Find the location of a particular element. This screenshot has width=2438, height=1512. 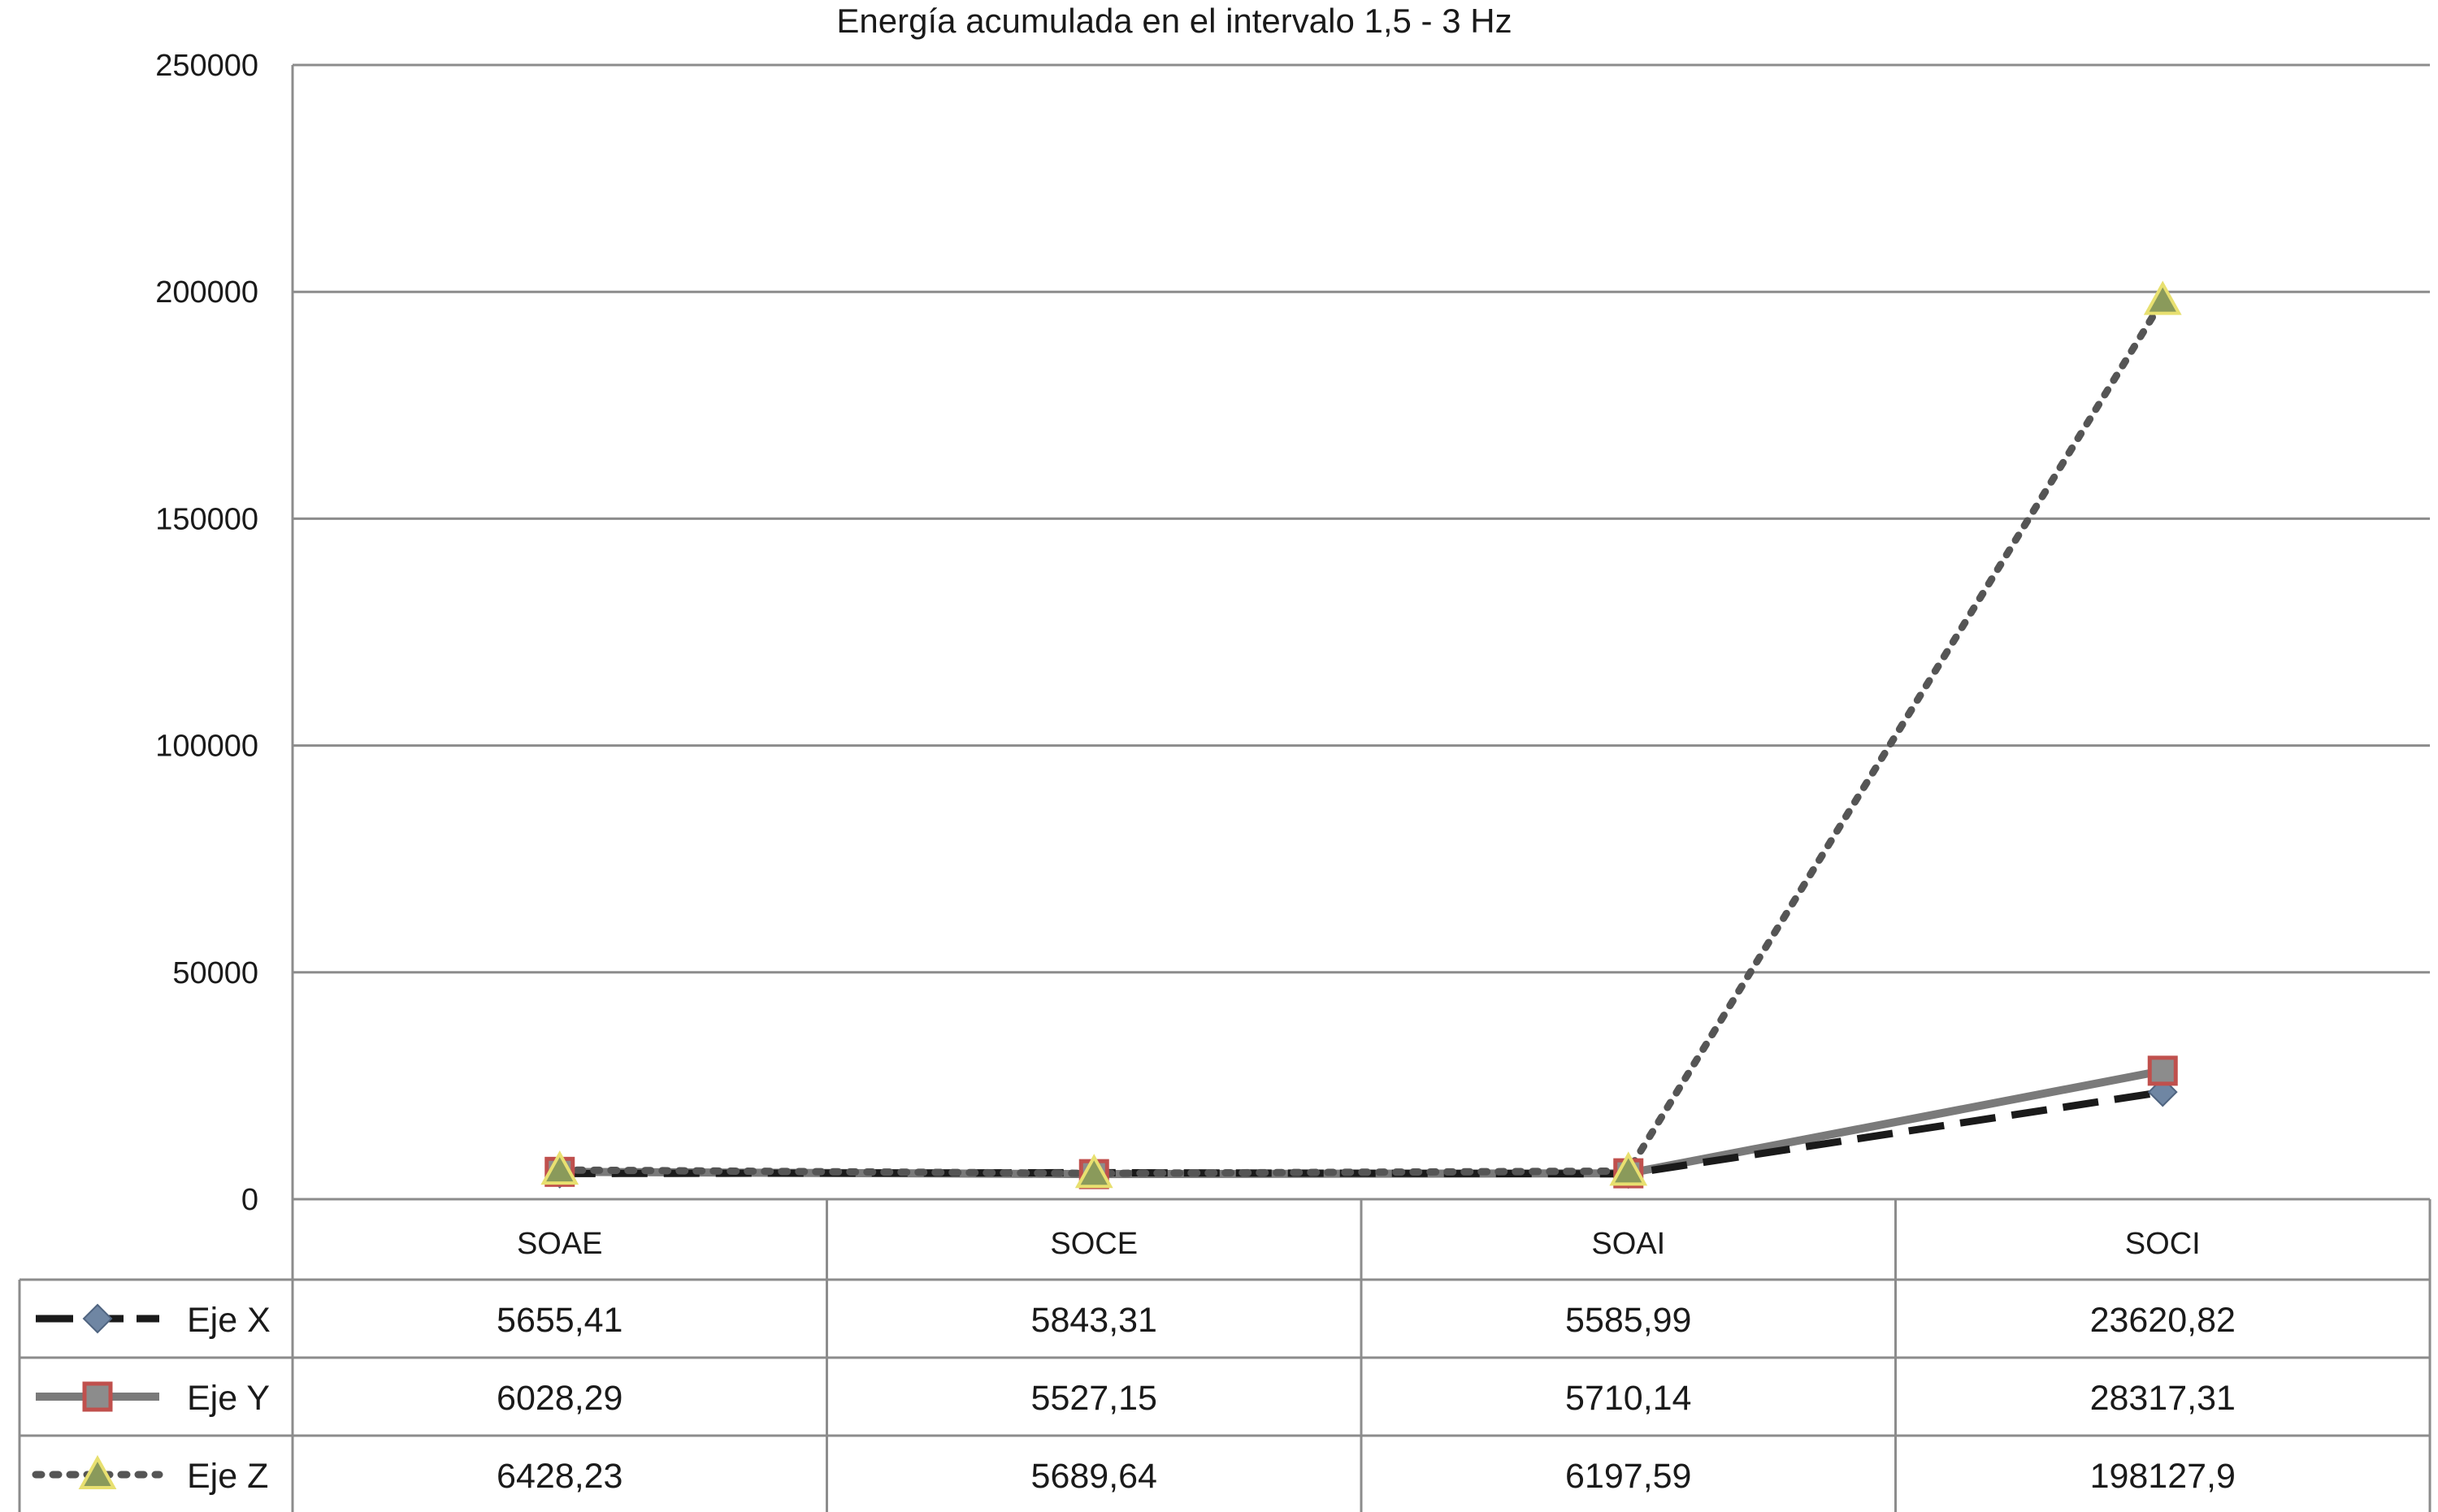

y-axis-ticks: 0 50000 100000 150000 200000 250000 is located at coordinates (206, 633).